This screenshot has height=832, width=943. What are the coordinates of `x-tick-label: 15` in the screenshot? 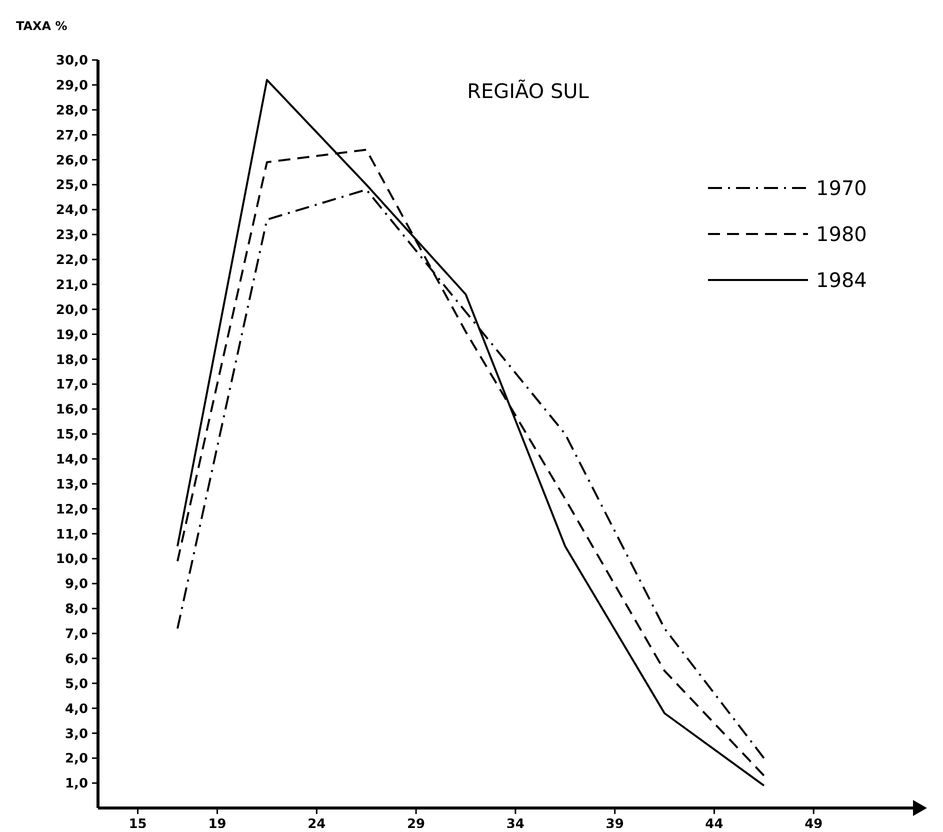 It's located at (137, 824).